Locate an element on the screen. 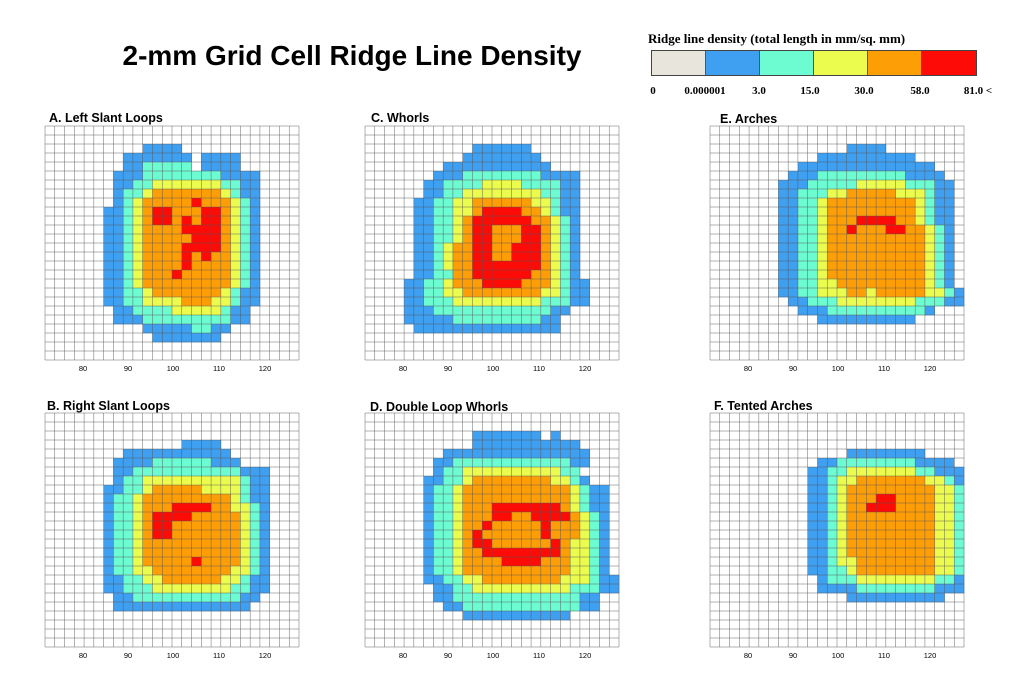 The height and width of the screenshot is (682, 1024). x-tick-label: 80 is located at coordinates (403, 368).